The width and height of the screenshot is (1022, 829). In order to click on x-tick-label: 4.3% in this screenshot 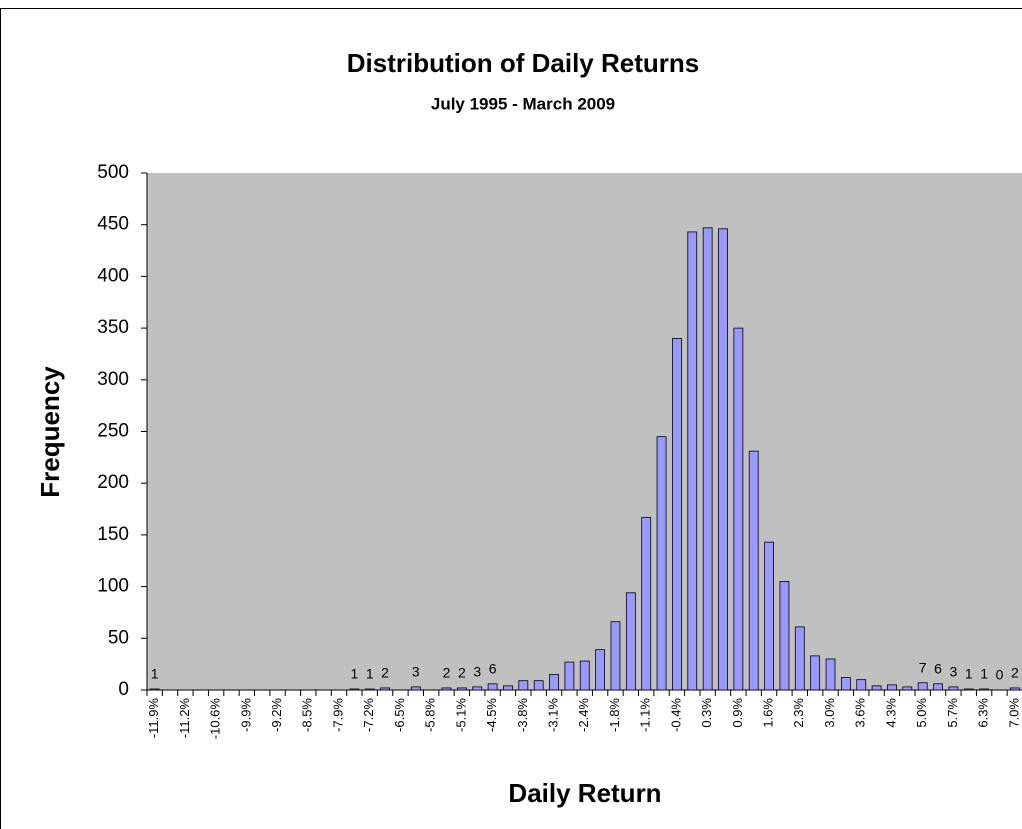, I will do `click(890, 713)`.